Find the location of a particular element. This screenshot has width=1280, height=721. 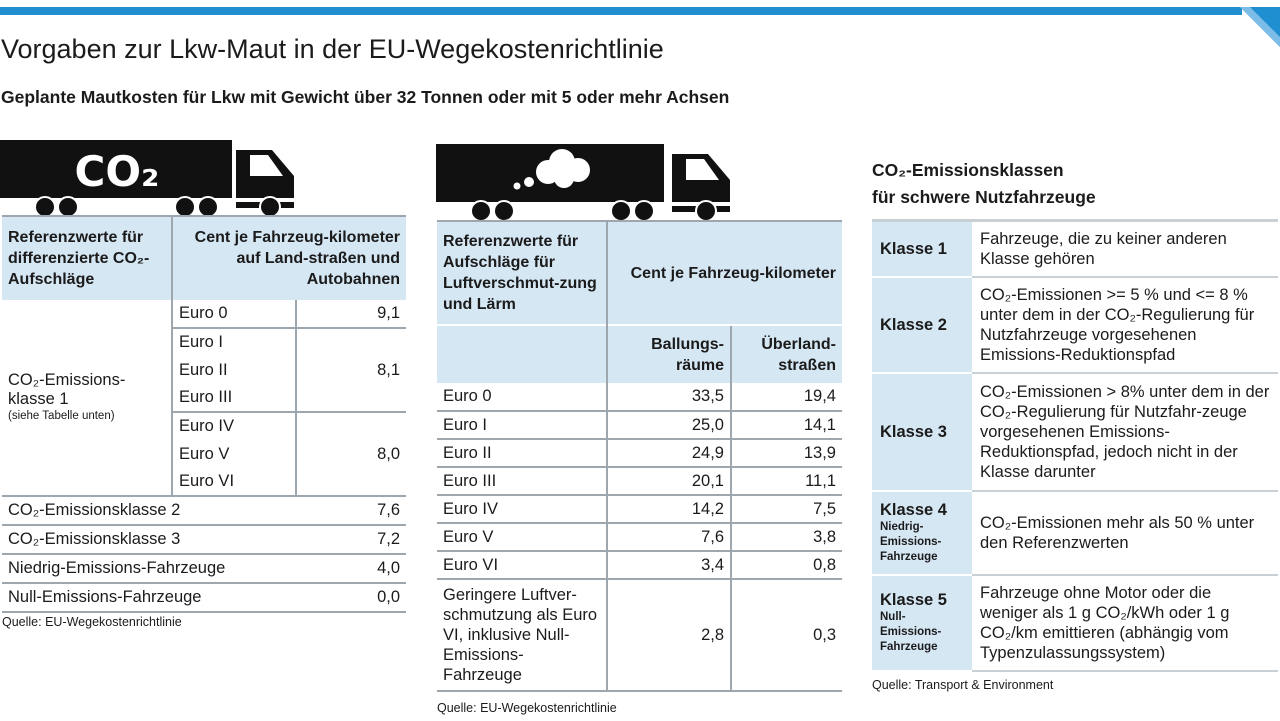

table2-row-label: Euro V is located at coordinates (468, 536).